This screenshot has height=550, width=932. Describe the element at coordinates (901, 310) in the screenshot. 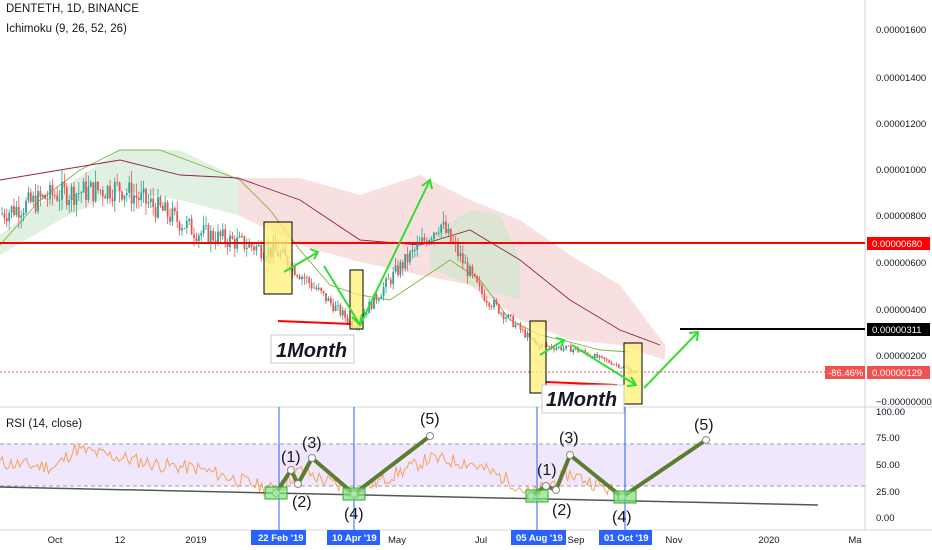

I see `price-tick: 0.00000400` at that location.